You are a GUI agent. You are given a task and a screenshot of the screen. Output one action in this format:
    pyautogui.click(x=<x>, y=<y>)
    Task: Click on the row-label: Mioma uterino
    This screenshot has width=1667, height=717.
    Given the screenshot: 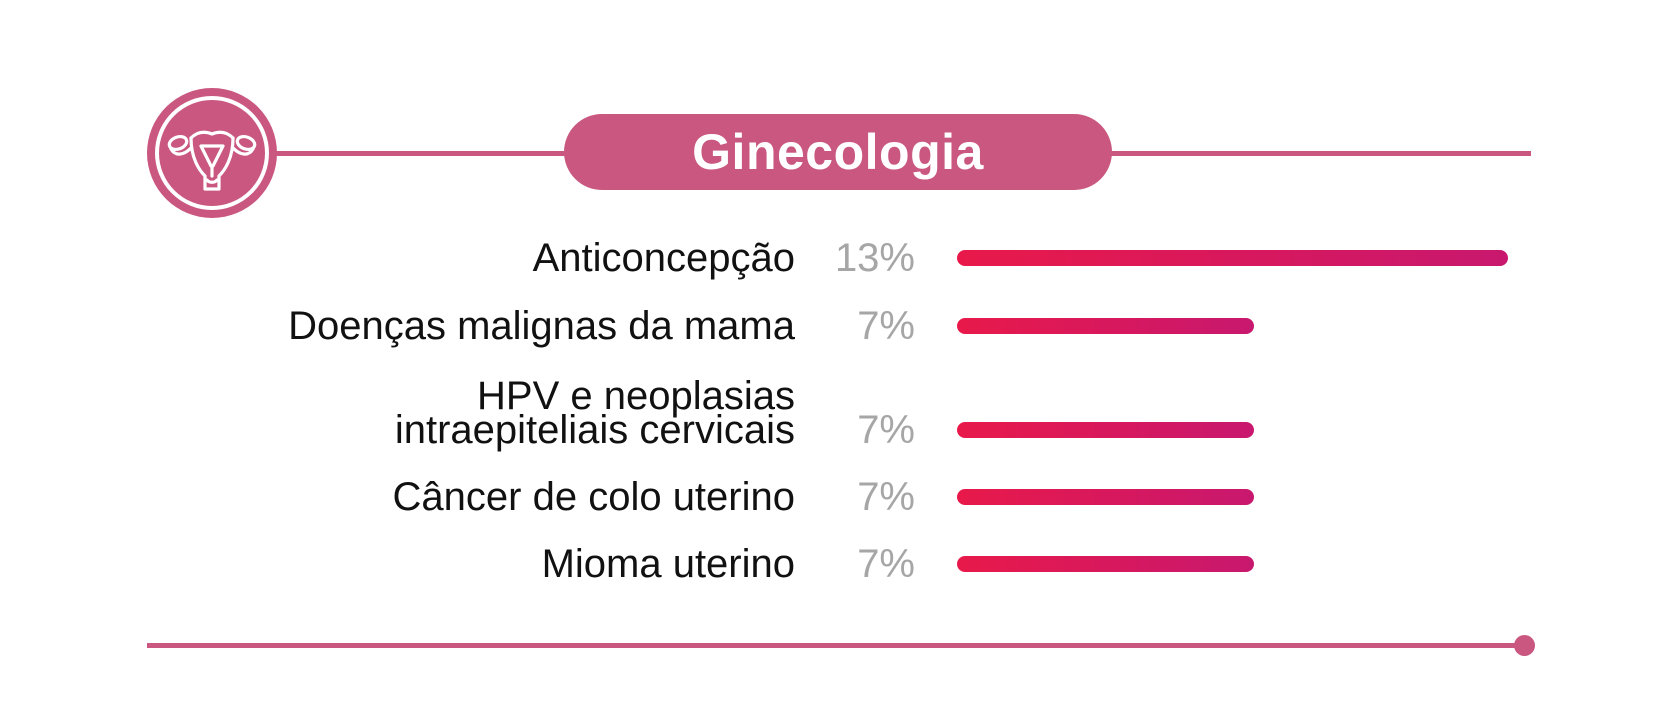 What is the action you would take?
    pyautogui.click(x=668, y=564)
    